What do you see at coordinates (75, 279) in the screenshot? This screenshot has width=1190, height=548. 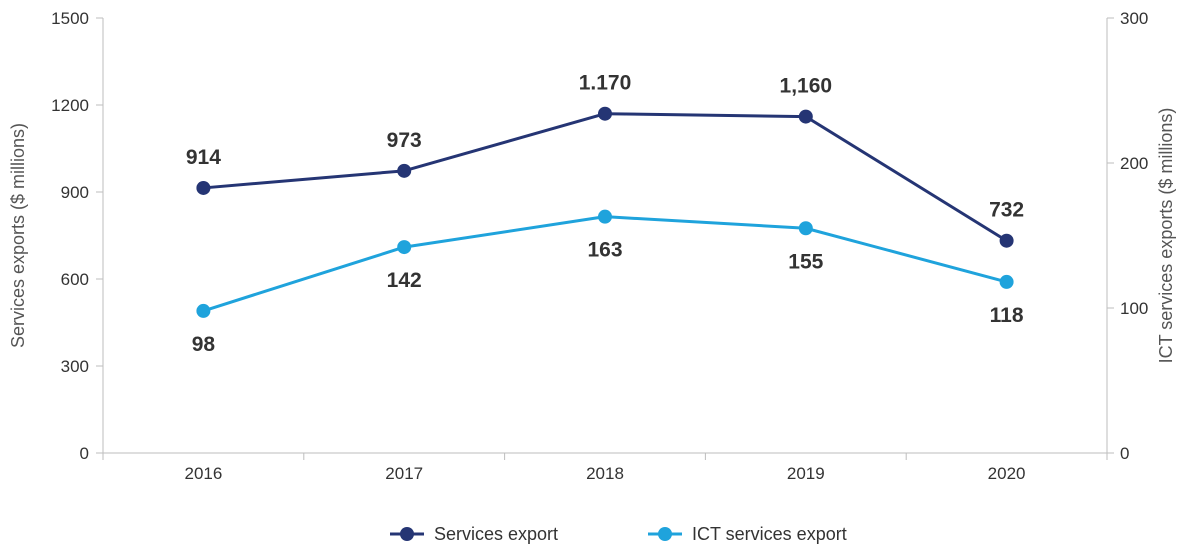 I see `left-tick-label: 600` at bounding box center [75, 279].